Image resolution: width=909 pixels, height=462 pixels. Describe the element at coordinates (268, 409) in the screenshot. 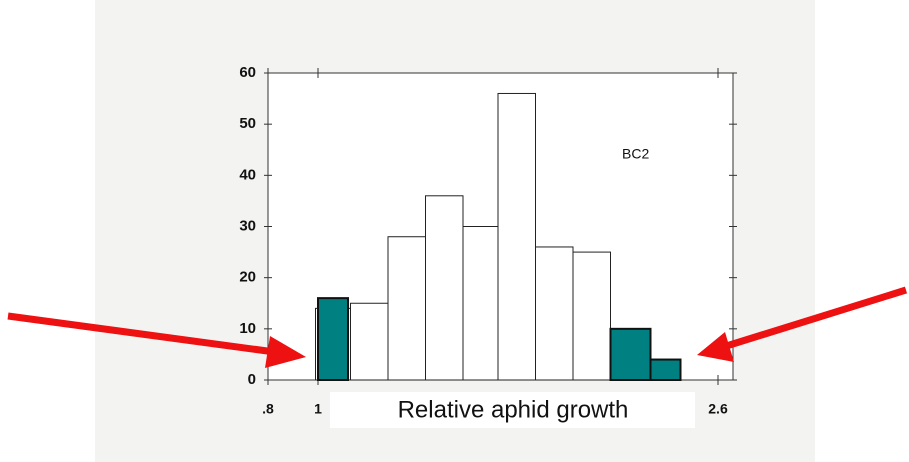

I see `x-tick-label: .8` at that location.